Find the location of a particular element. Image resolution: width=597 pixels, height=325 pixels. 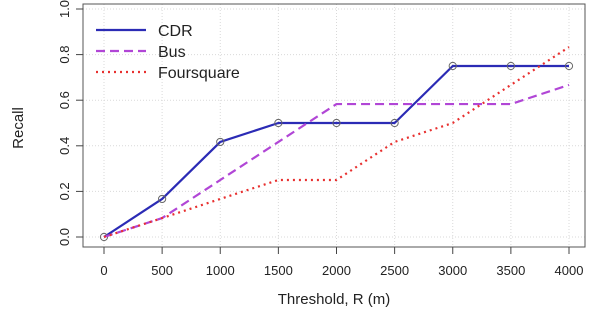

x-tick-label: 4000 is located at coordinates (569, 270).